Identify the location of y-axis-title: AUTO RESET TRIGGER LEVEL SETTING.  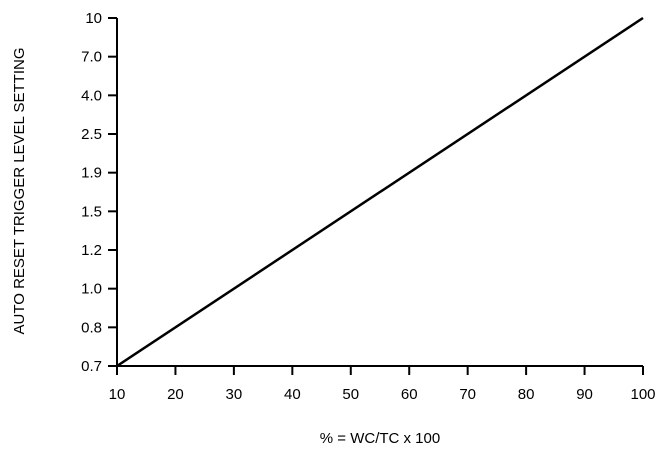
(19, 190).